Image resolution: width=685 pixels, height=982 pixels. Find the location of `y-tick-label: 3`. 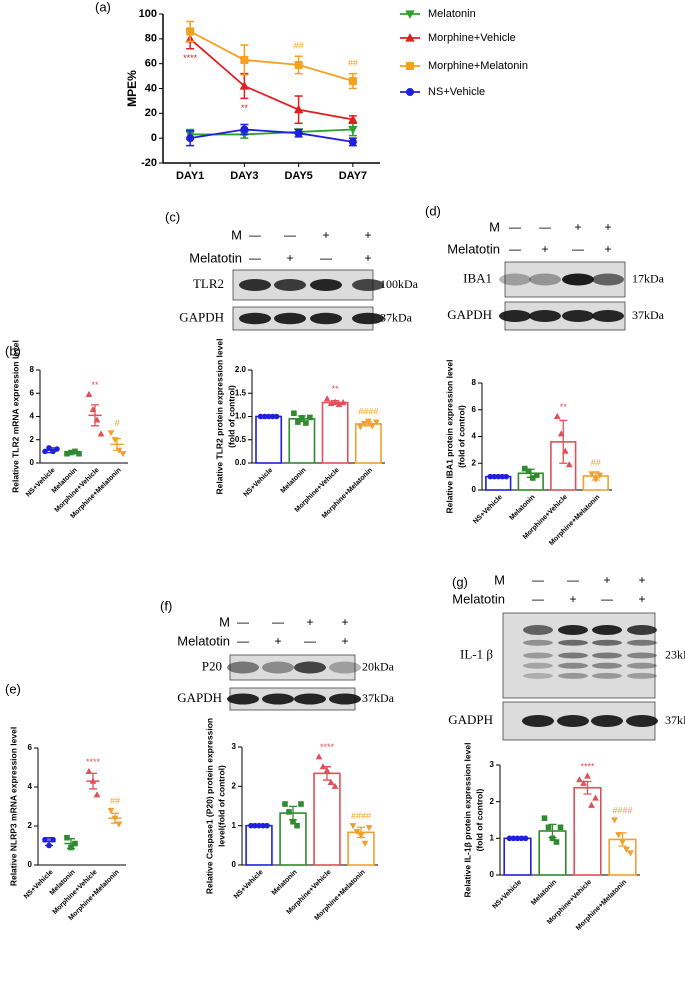

y-tick-label: 3 is located at coordinates (492, 764).